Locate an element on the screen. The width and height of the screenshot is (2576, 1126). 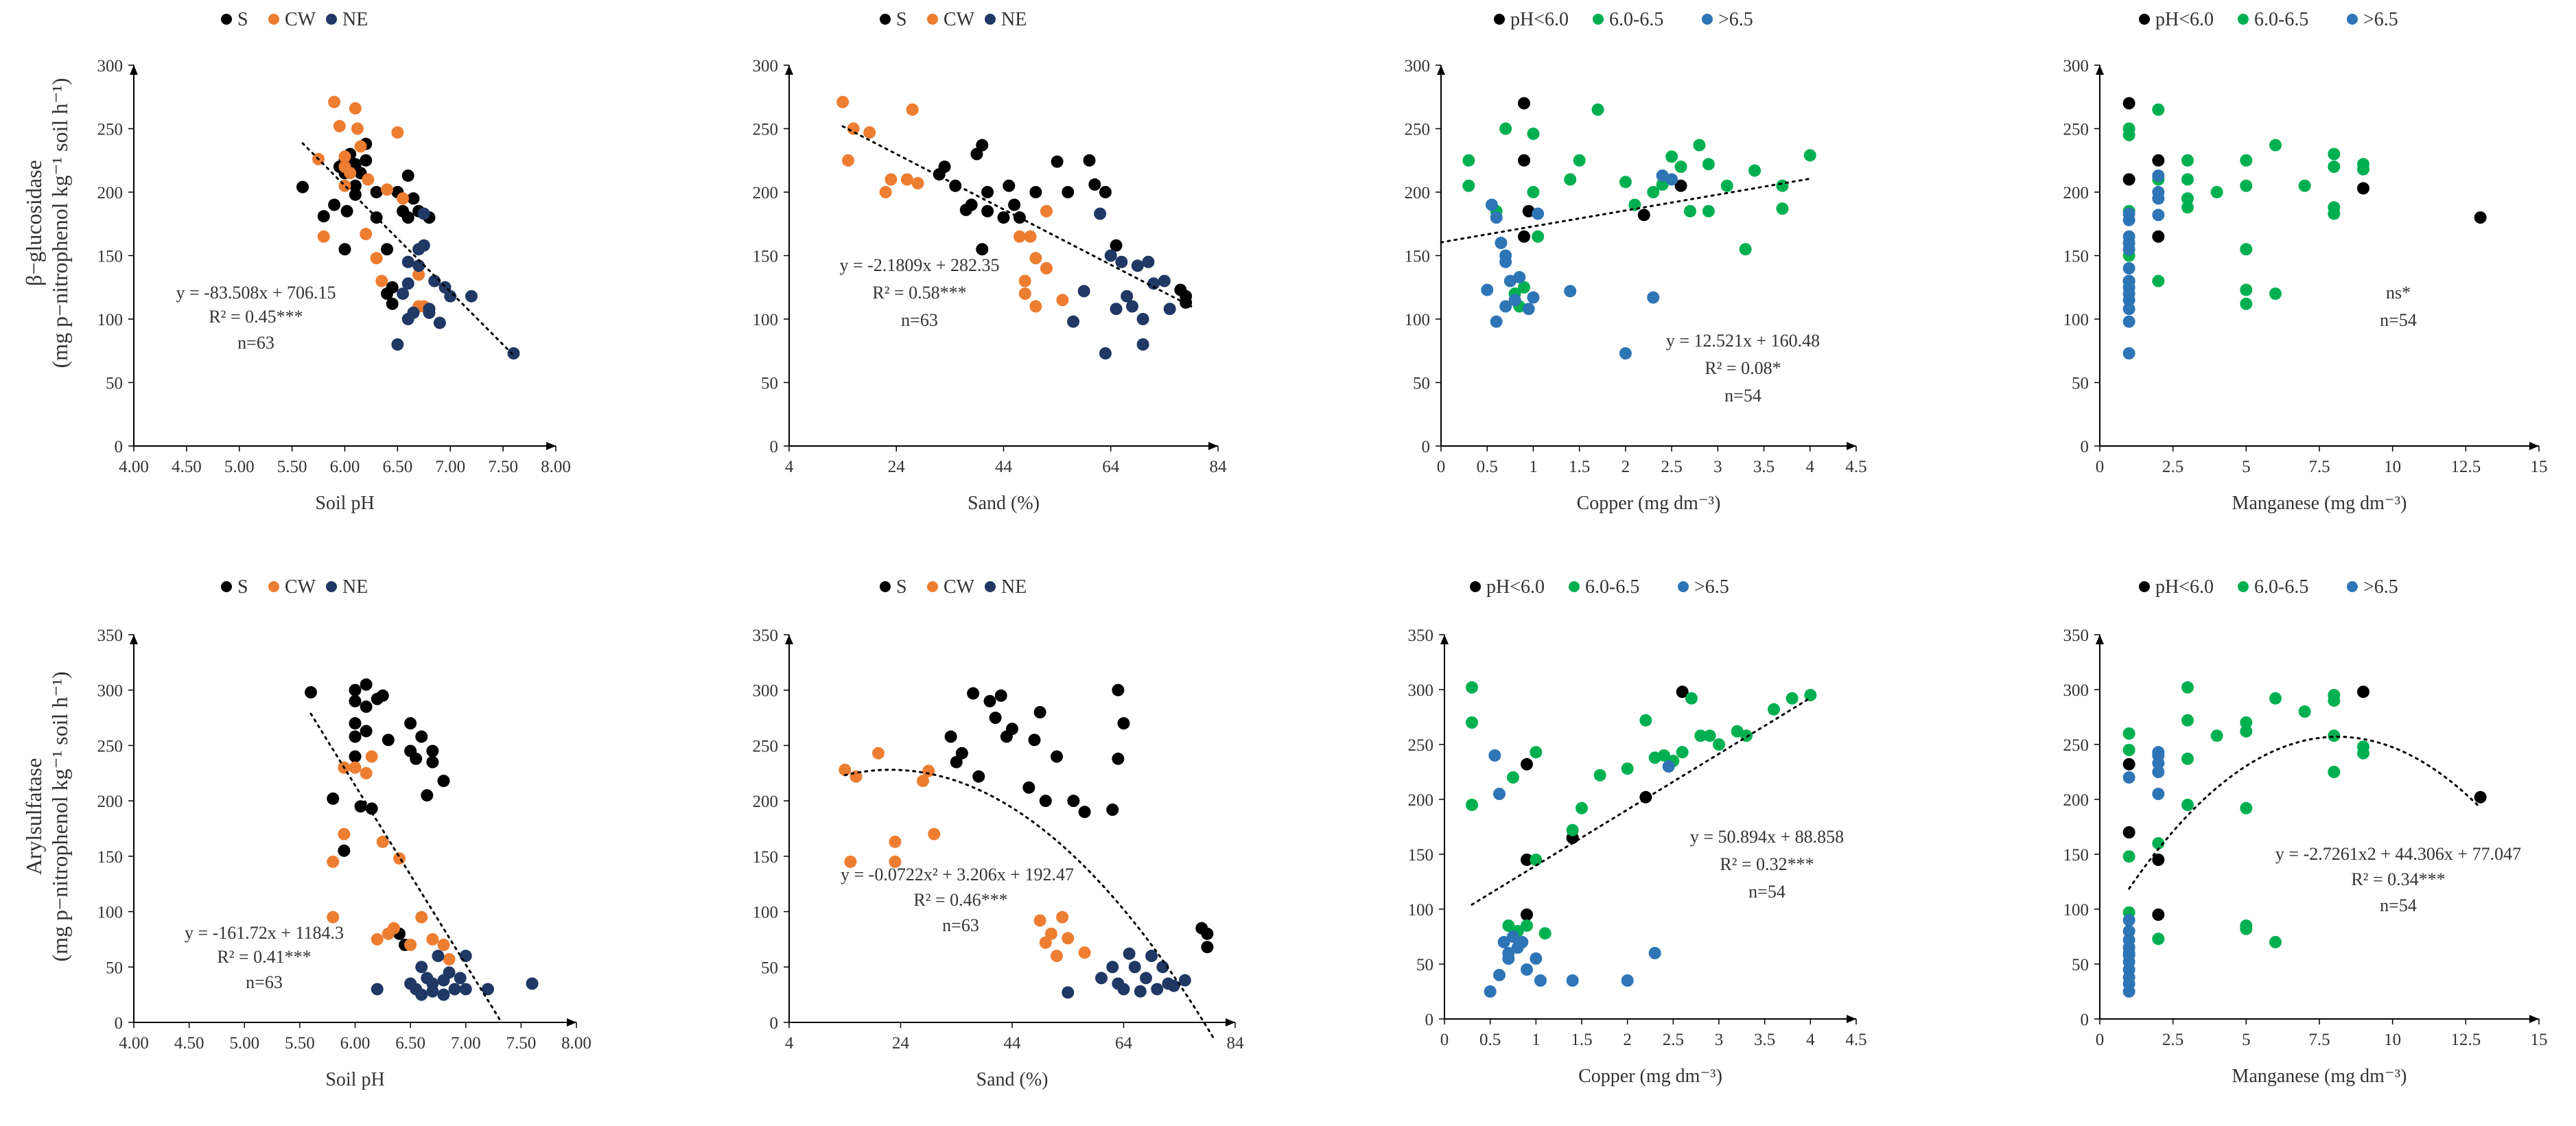
x-tick-label: 0 is located at coordinates (1444, 1040).